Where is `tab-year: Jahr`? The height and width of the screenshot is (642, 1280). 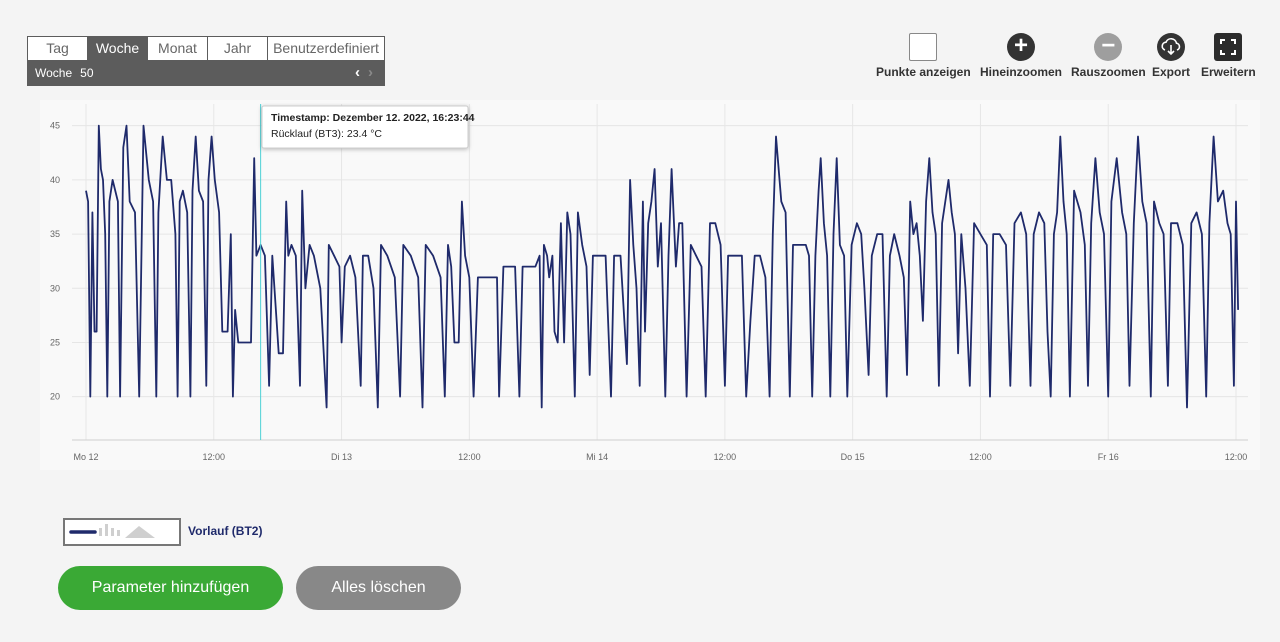
tab-year: Jahr is located at coordinates (238, 48).